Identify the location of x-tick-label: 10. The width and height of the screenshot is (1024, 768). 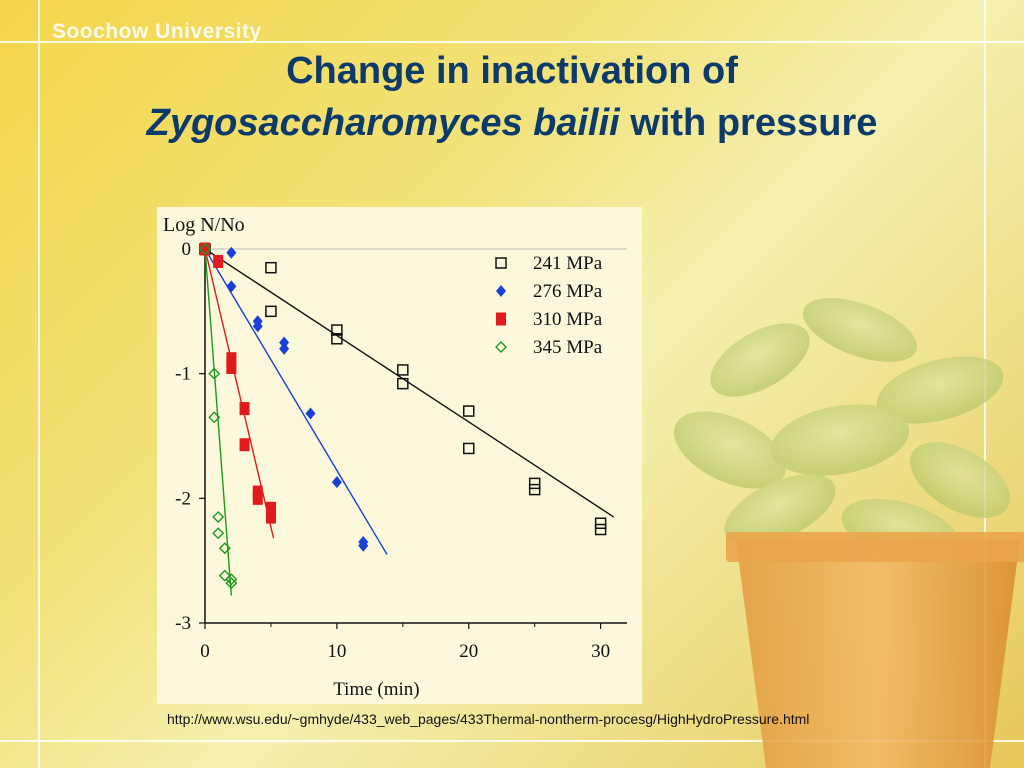
(336, 651).